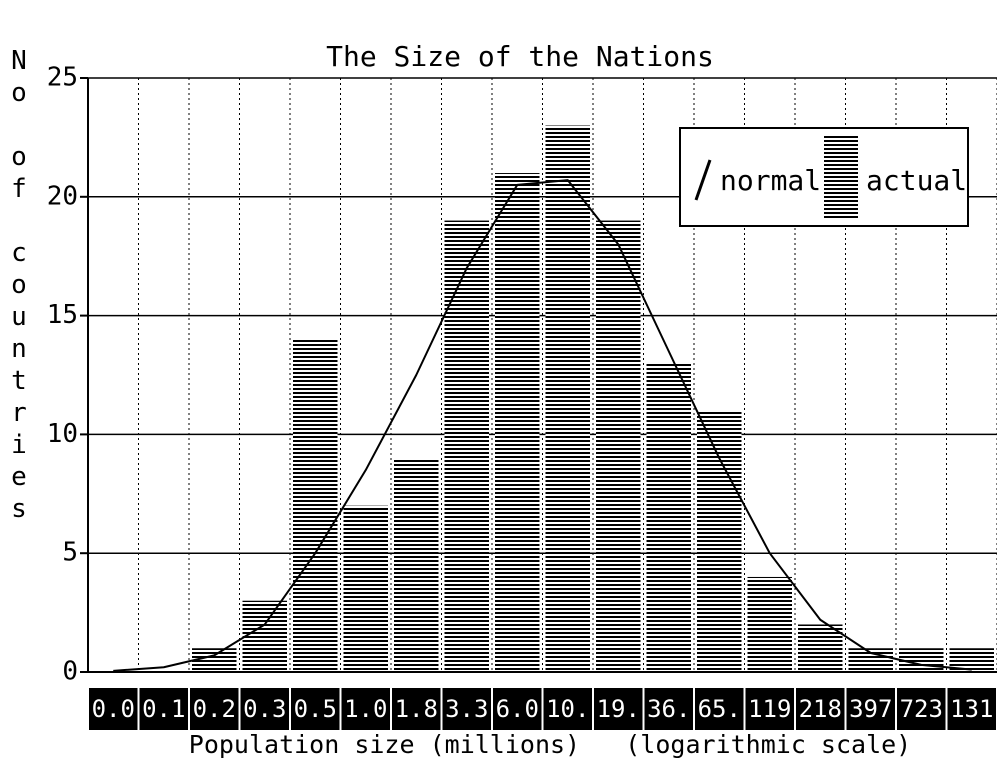 This screenshot has width=997, height=765. Describe the element at coordinates (916, 180) in the screenshot. I see `legend-label: actual` at that location.